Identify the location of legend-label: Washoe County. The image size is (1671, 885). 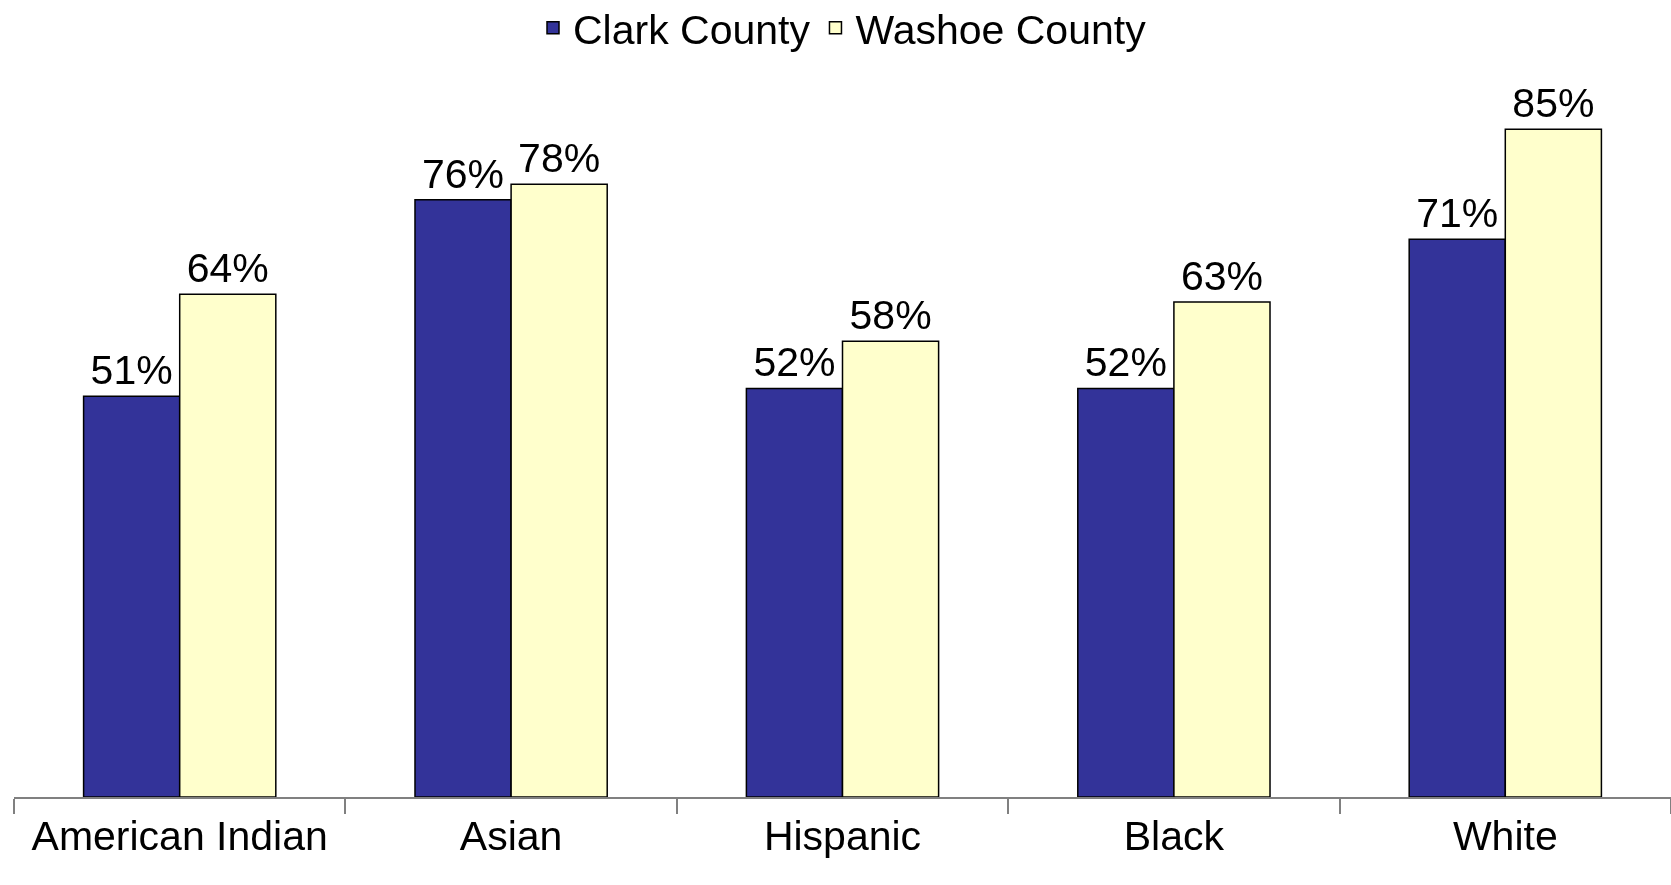
(1001, 29).